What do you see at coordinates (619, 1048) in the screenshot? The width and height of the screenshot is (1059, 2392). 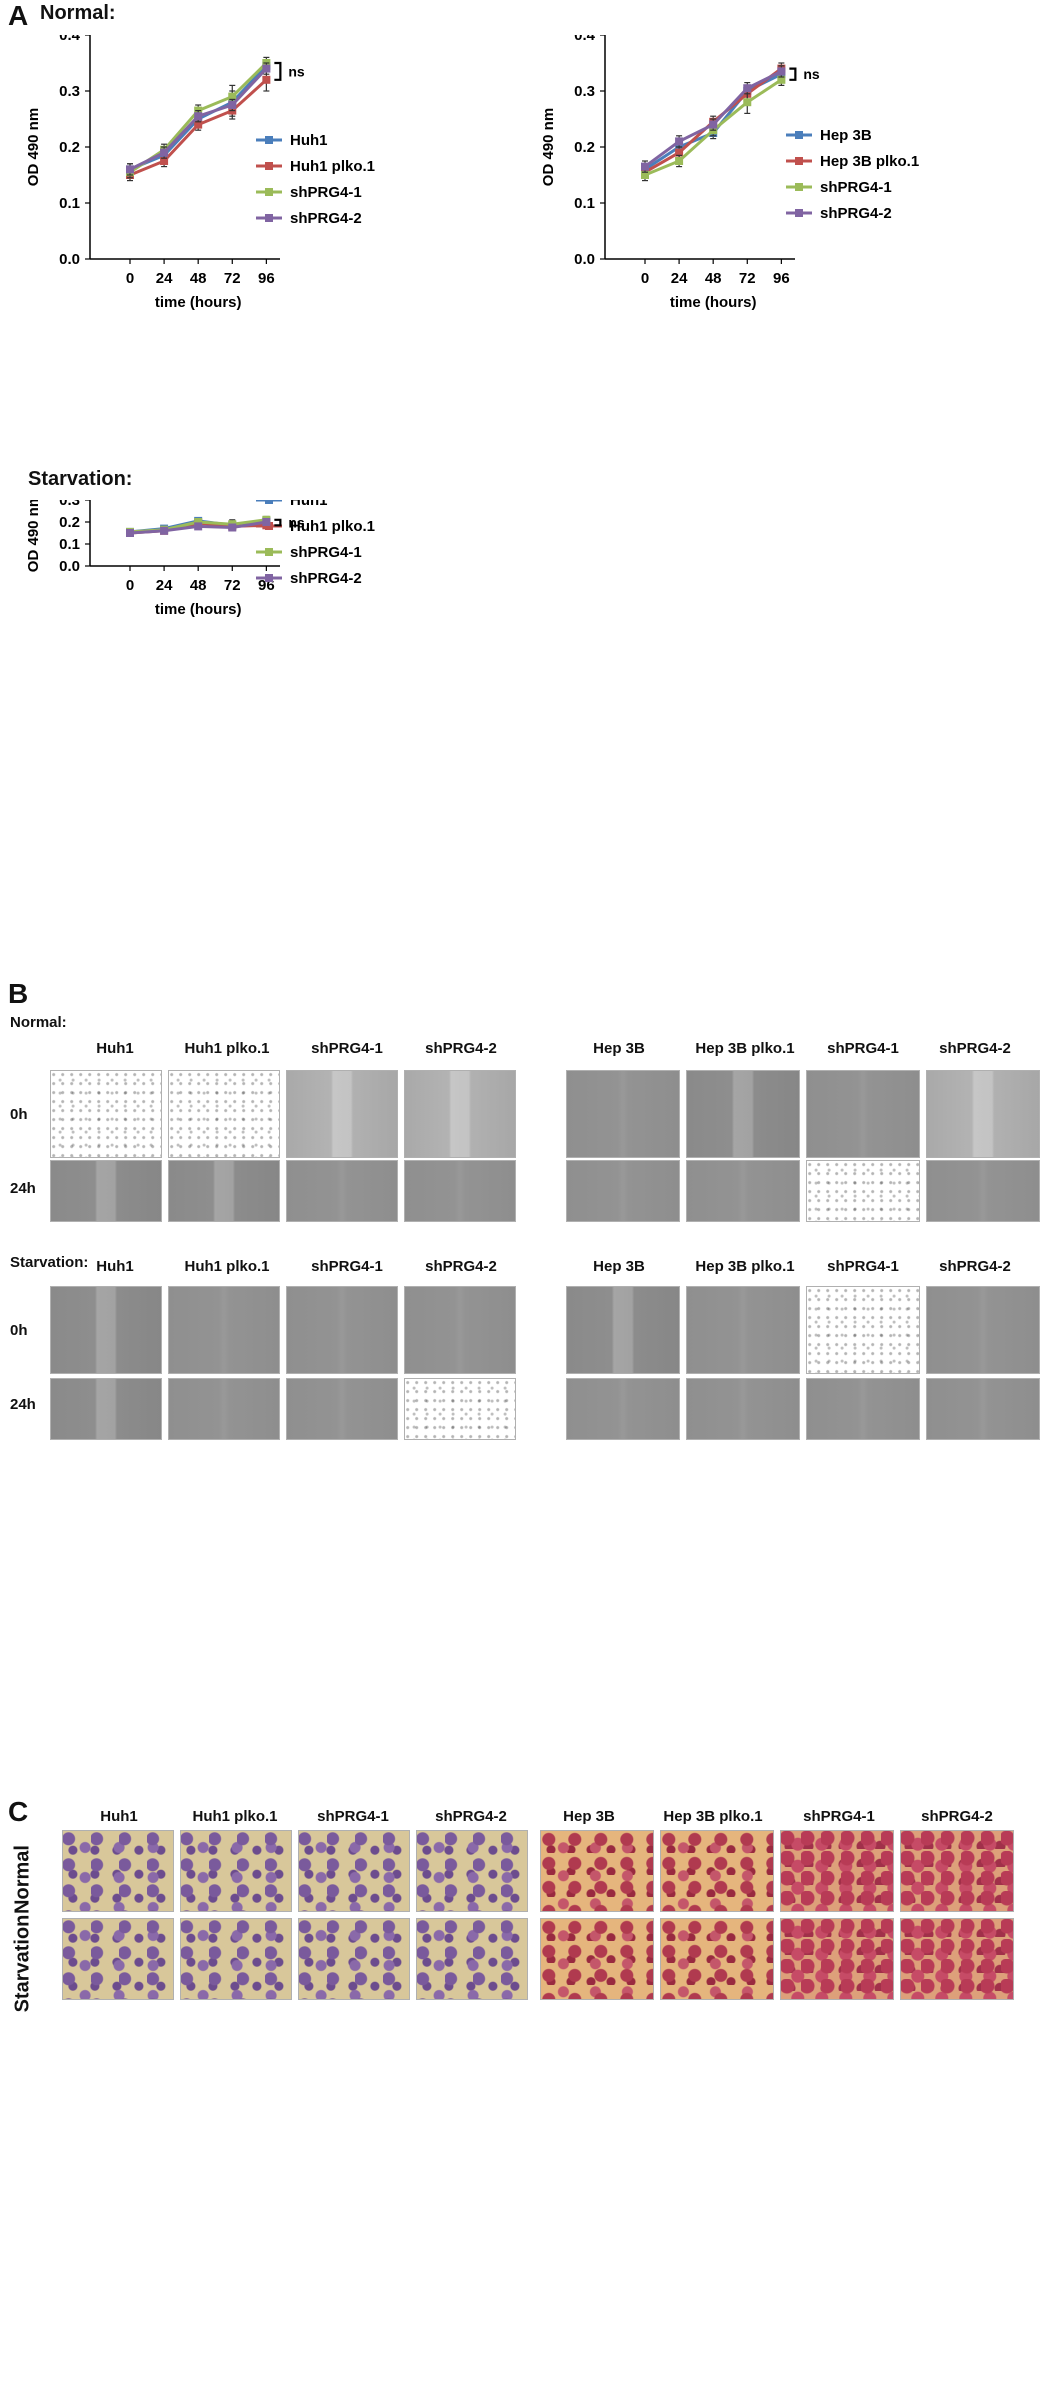 I see `b-normal-right-header-0: Hep 3B` at bounding box center [619, 1048].